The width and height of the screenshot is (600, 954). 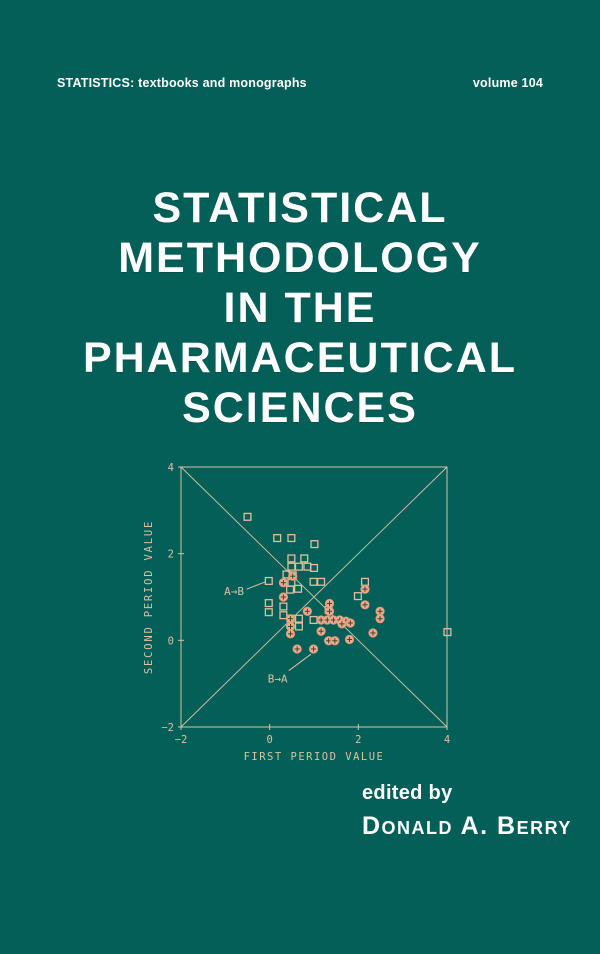 What do you see at coordinates (300, 358) in the screenshot?
I see `title-line-4: PHARMACEUTICAL` at bounding box center [300, 358].